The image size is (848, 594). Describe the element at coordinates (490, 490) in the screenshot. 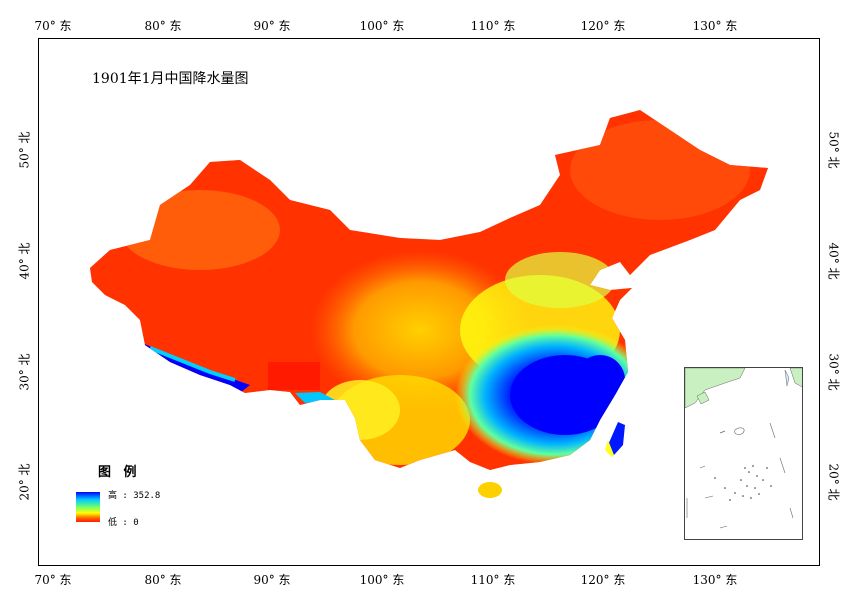

I see `hainan-island` at that location.